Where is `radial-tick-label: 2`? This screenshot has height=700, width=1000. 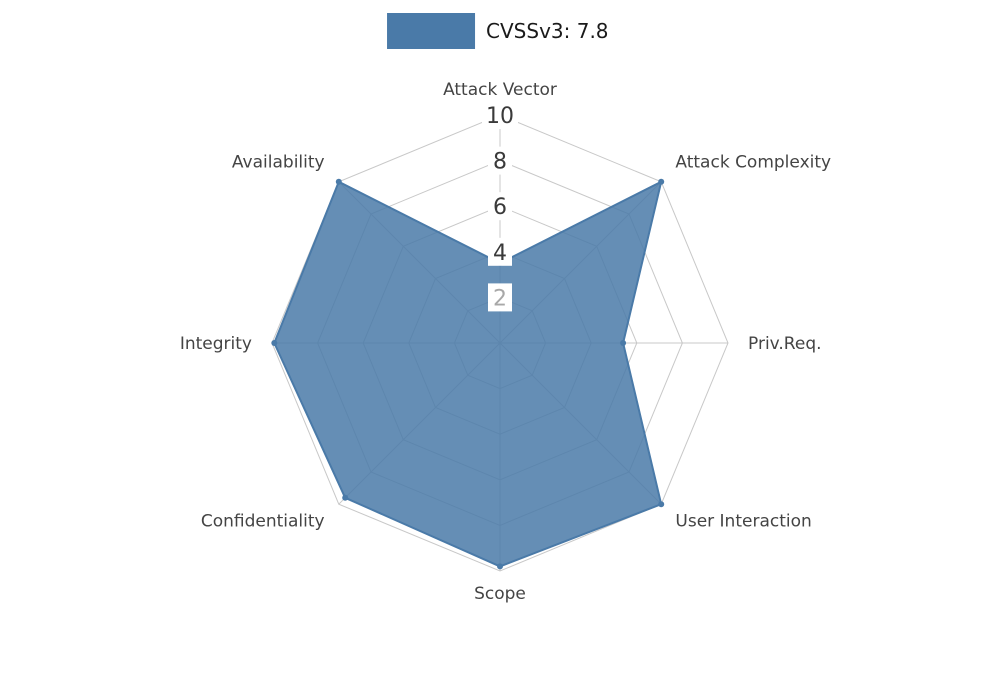
radial-tick-label: 2 is located at coordinates (500, 298).